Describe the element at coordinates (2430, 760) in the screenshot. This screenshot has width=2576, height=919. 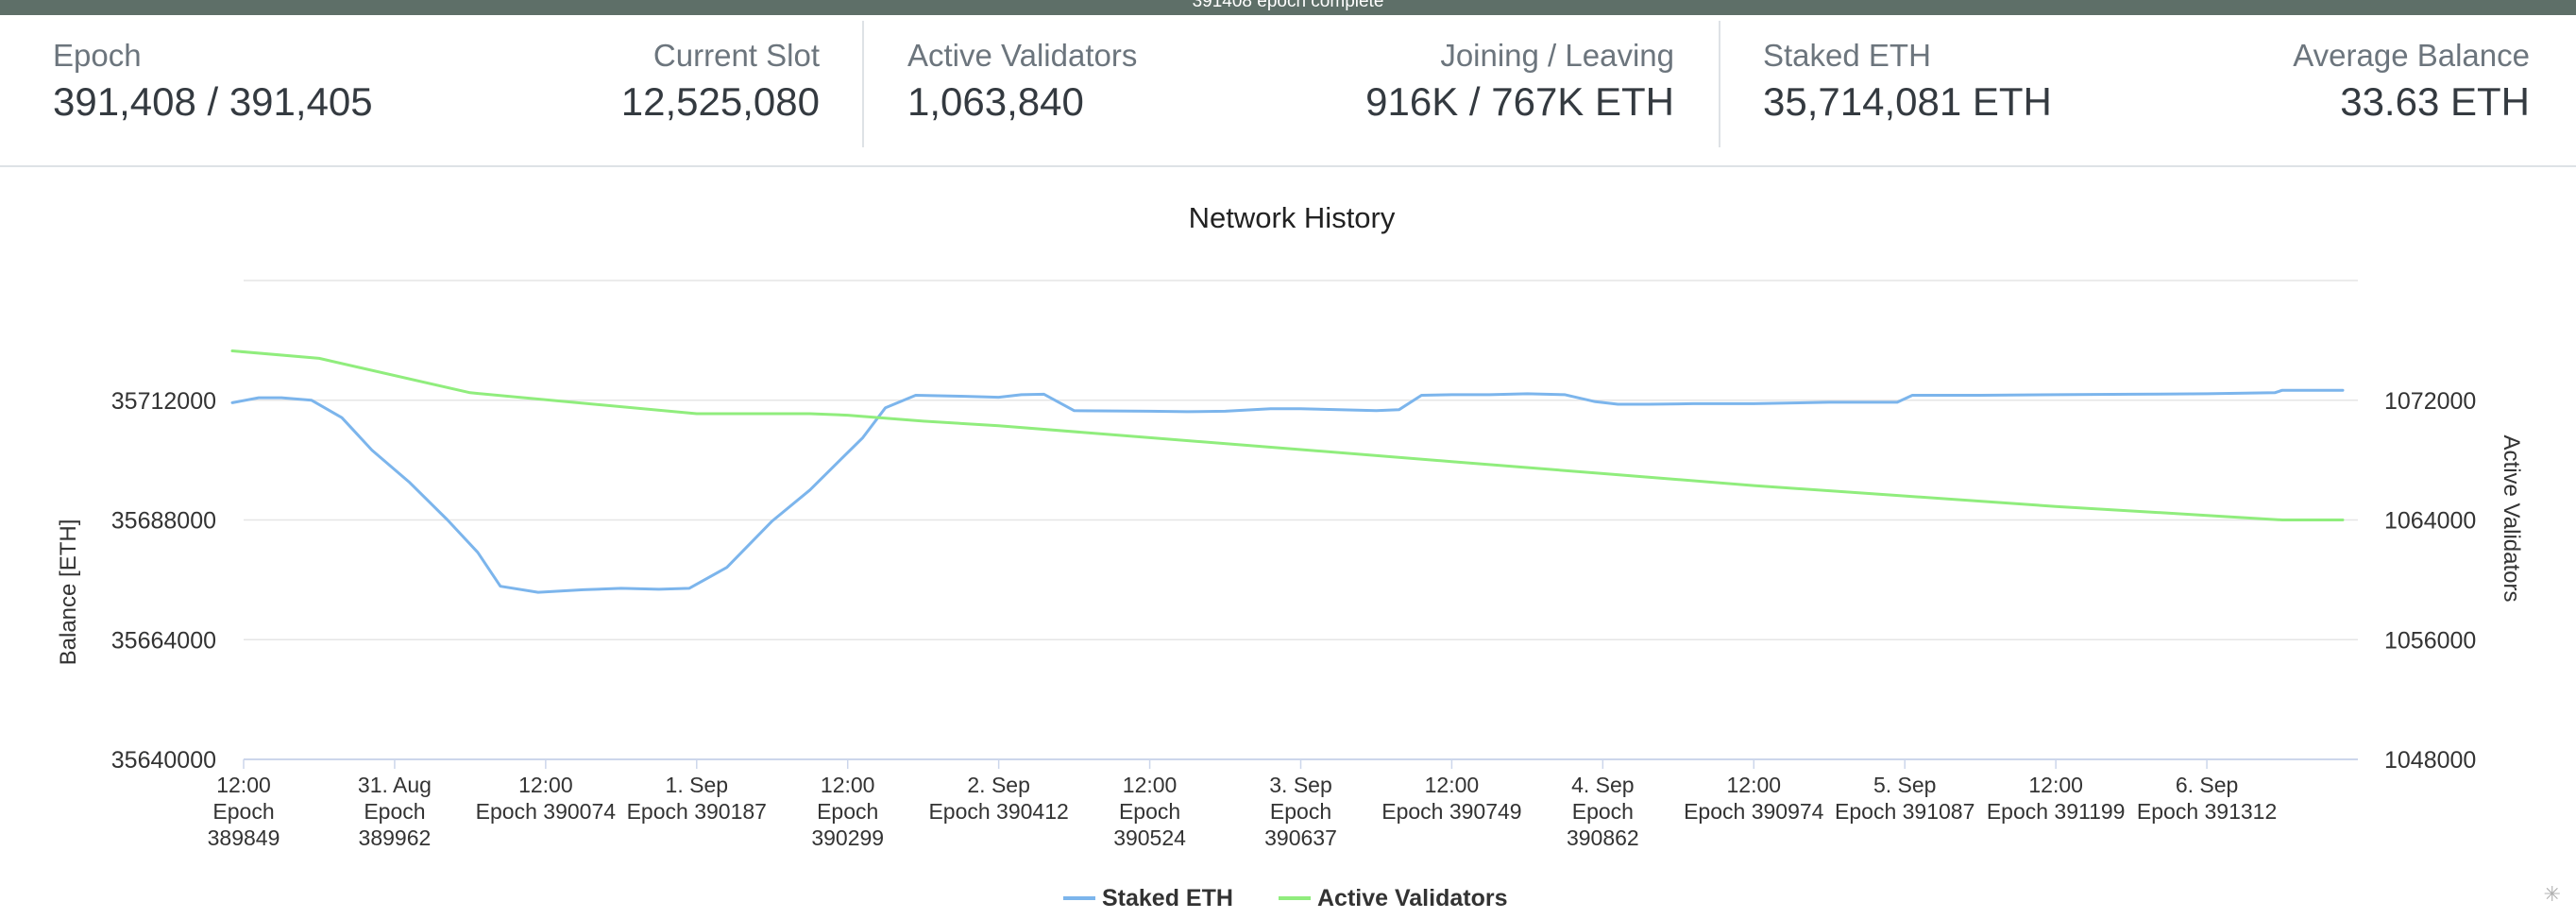
I see `y-right-tick-label: 1048000` at that location.